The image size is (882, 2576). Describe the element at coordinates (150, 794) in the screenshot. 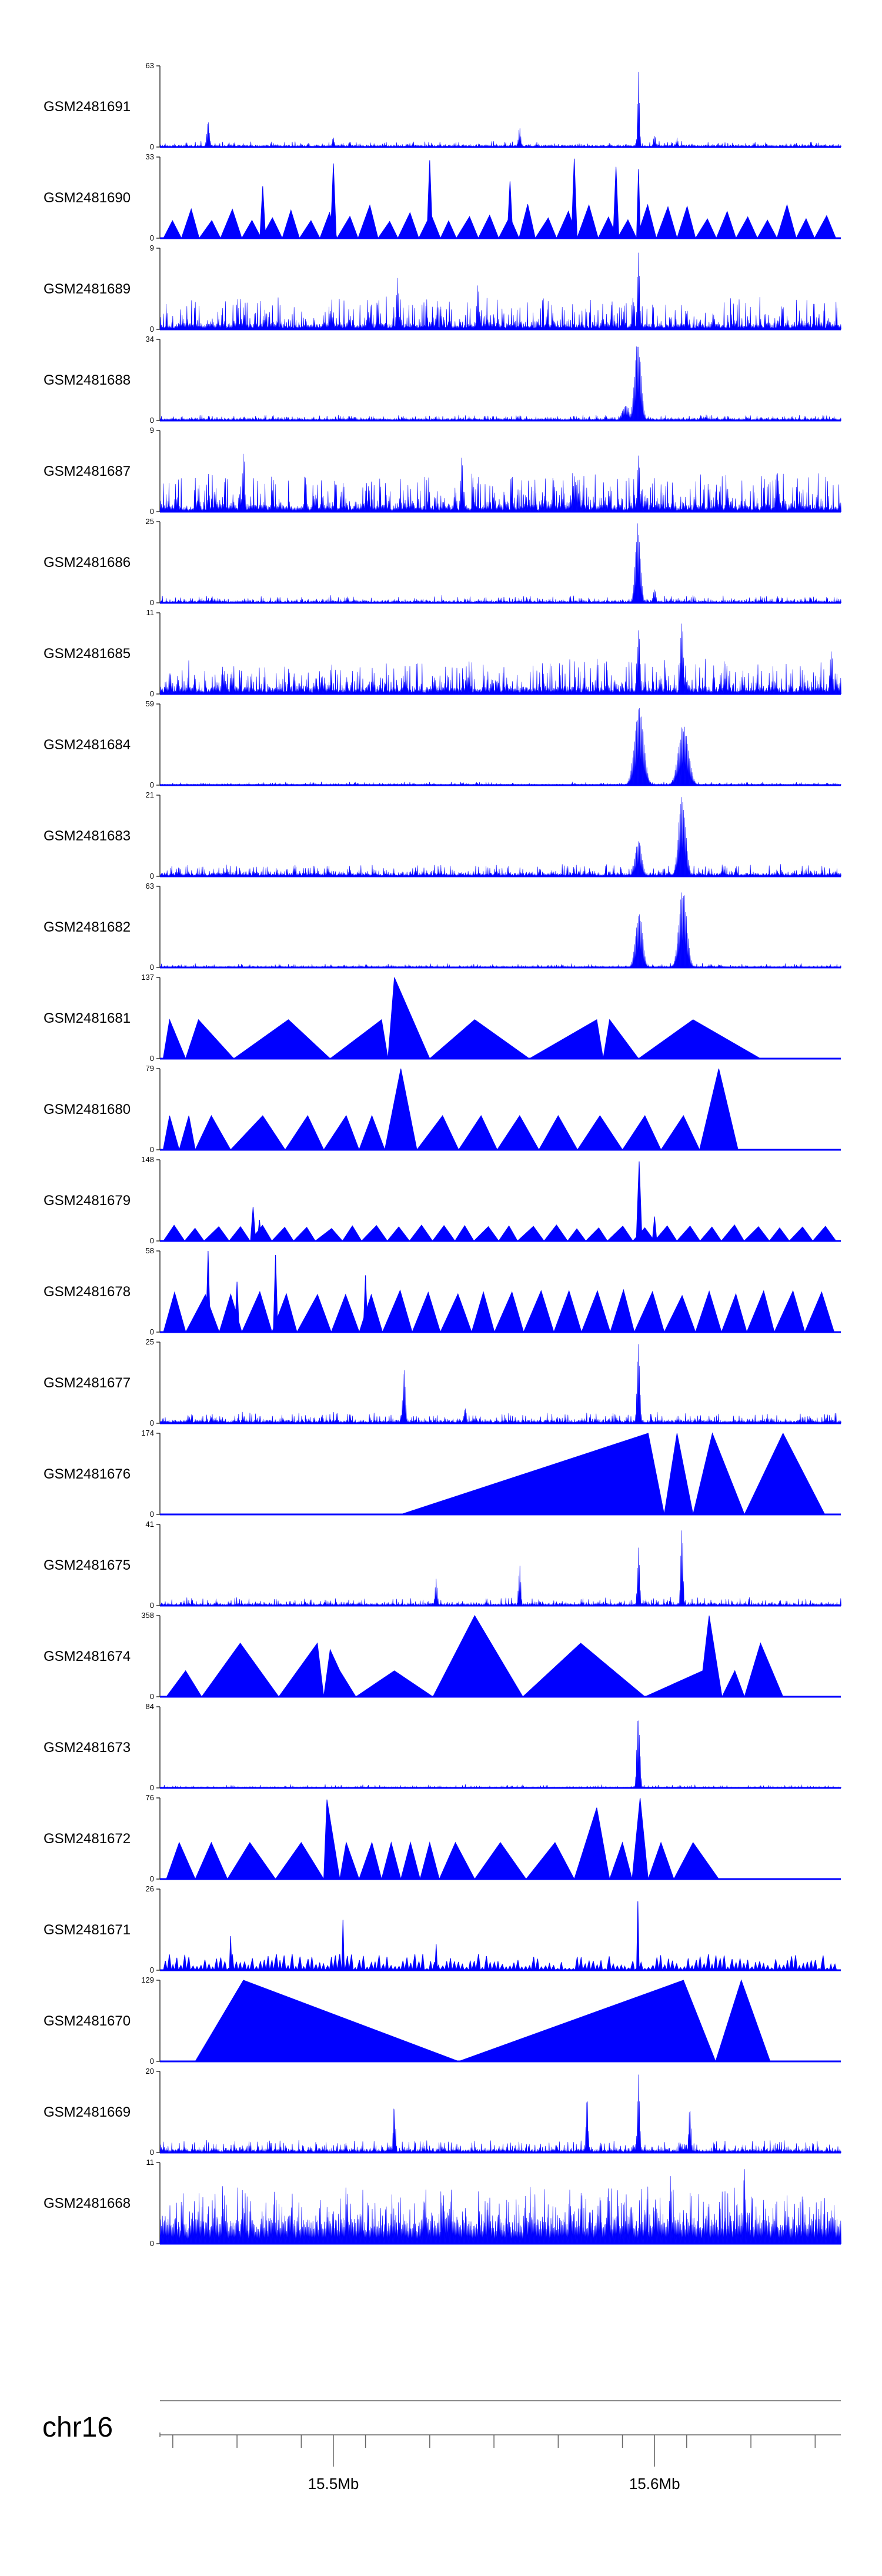

I see `track-y-max-label: 21` at that location.